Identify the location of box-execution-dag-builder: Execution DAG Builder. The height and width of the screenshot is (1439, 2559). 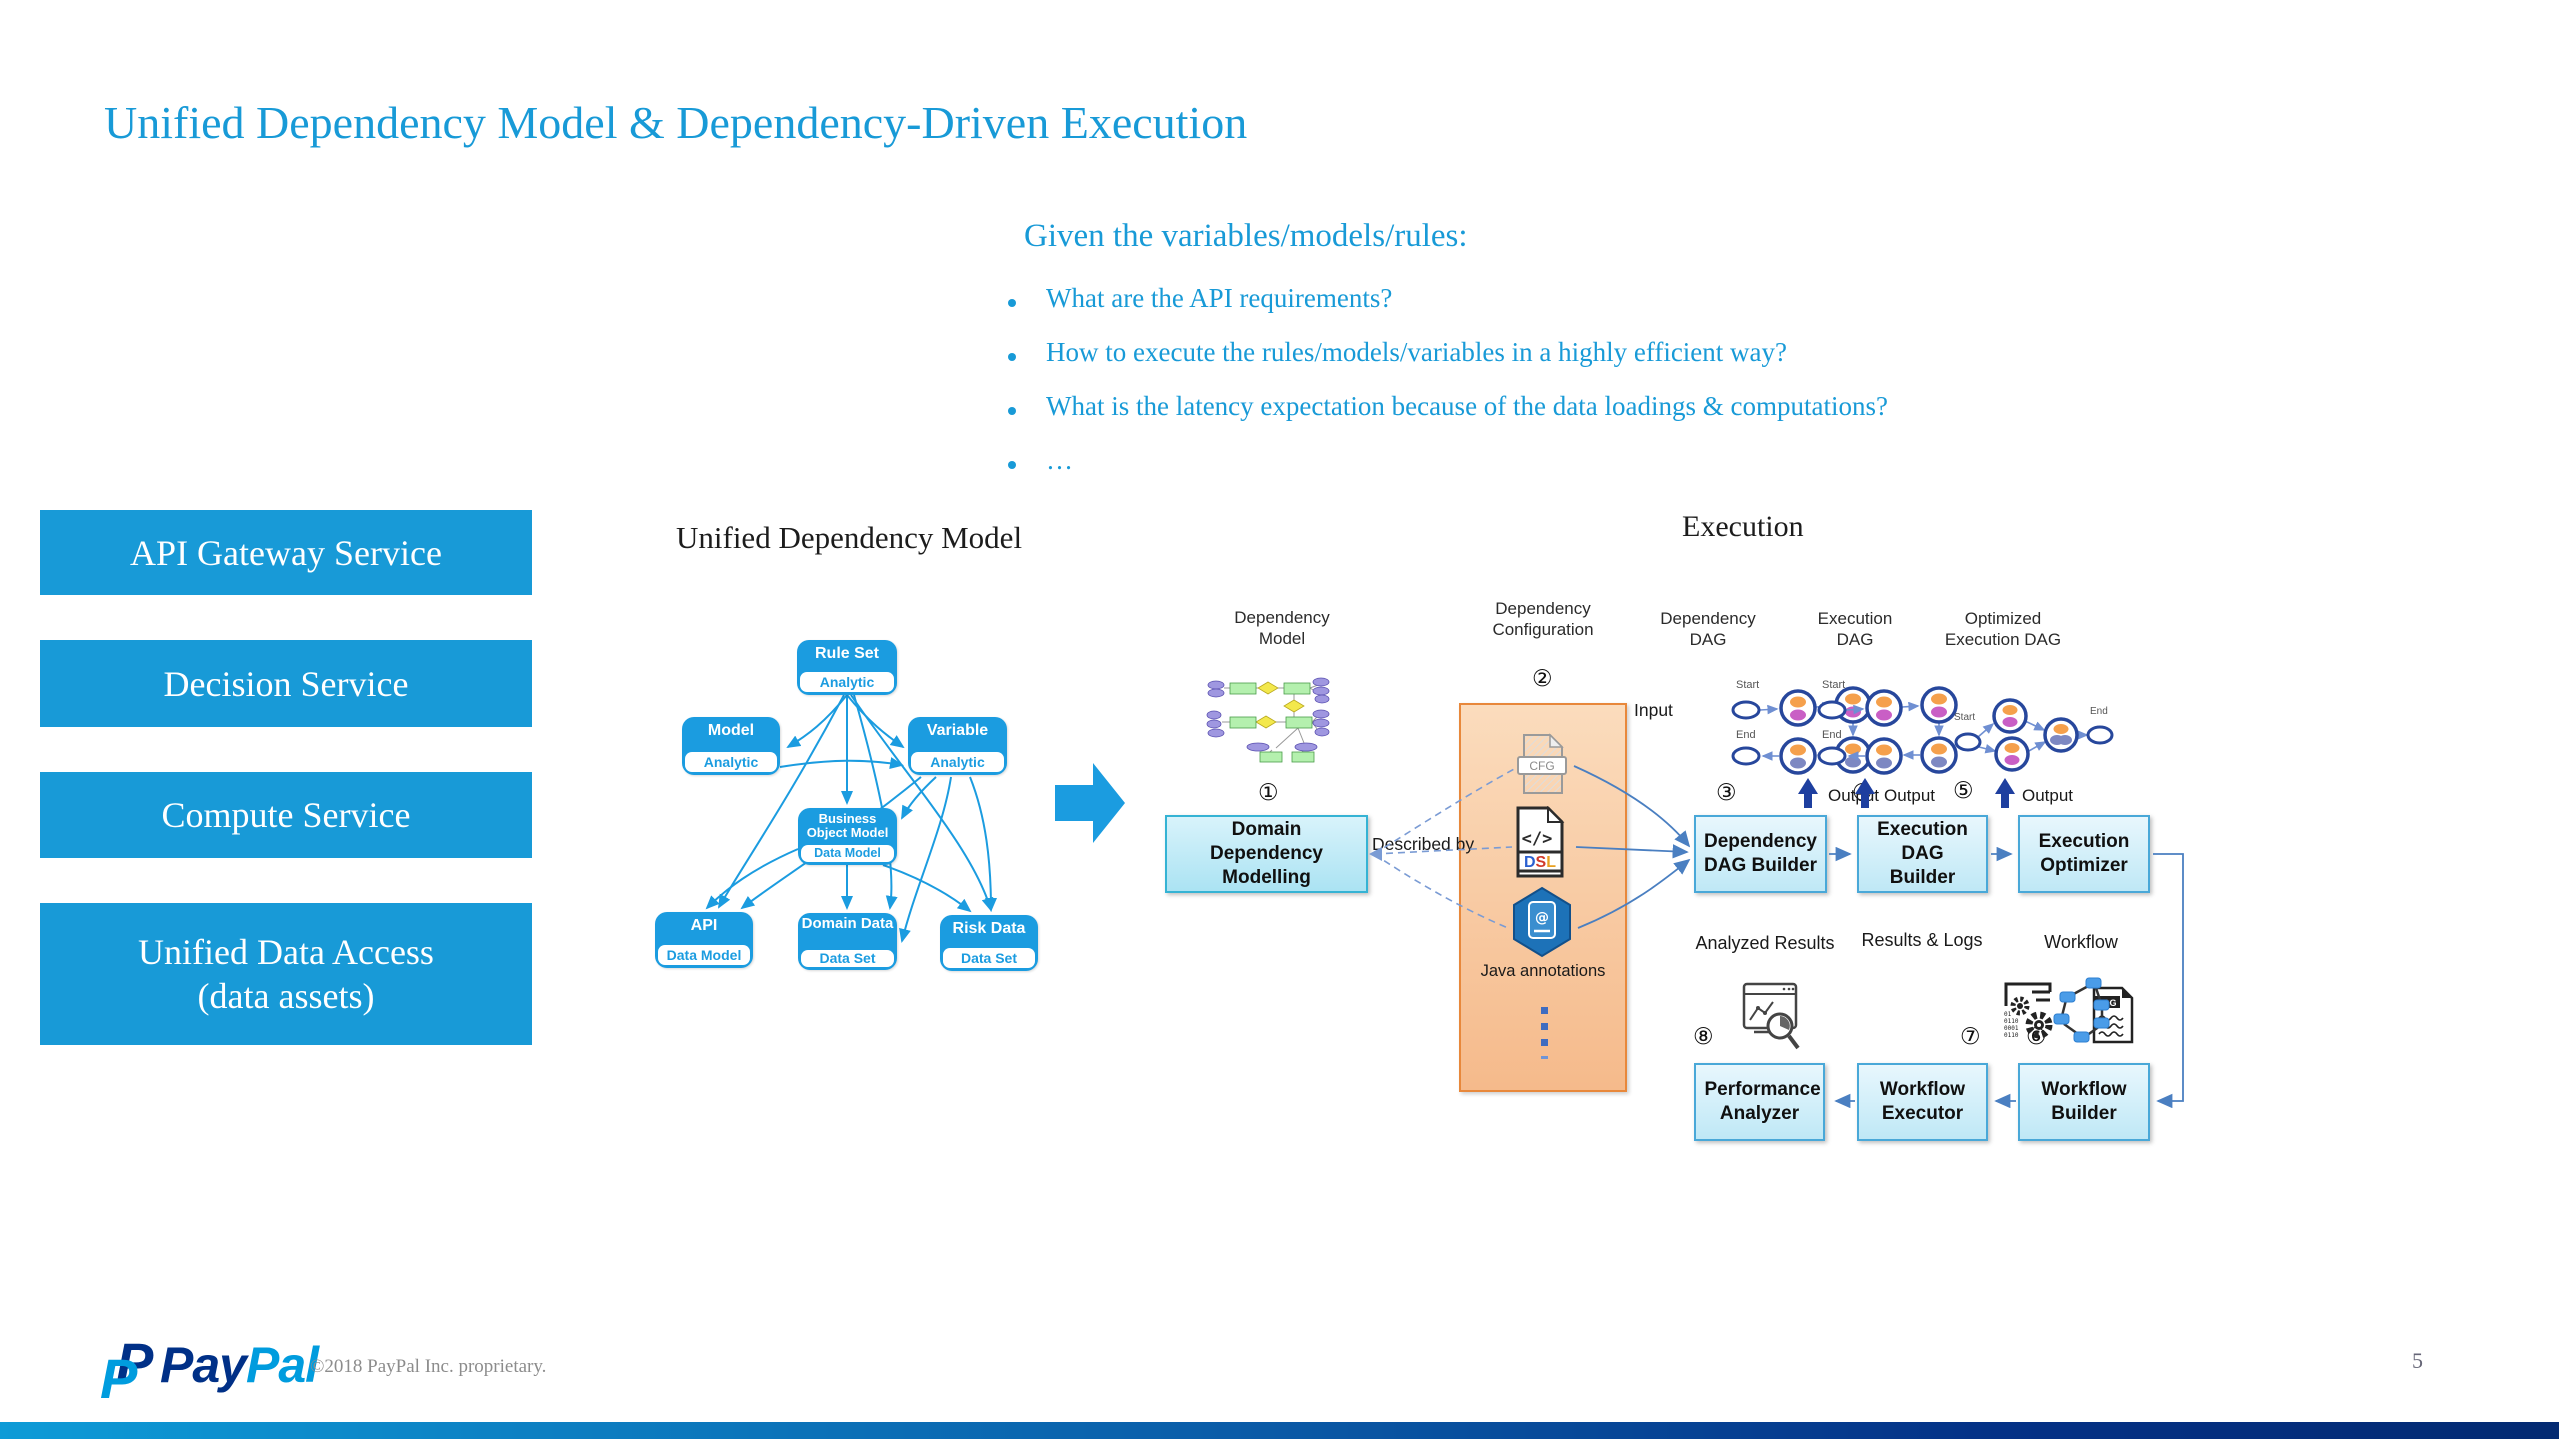
(1922, 854).